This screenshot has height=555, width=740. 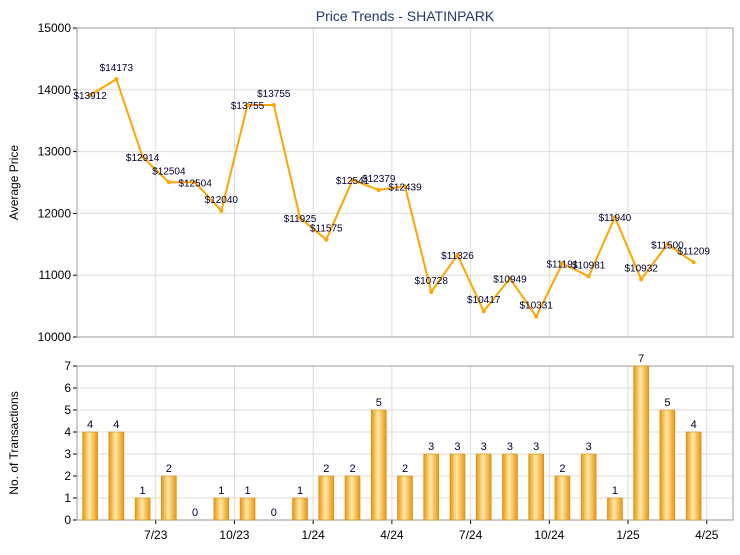 What do you see at coordinates (67, 388) in the screenshot?
I see `y-tick-label: 6` at bounding box center [67, 388].